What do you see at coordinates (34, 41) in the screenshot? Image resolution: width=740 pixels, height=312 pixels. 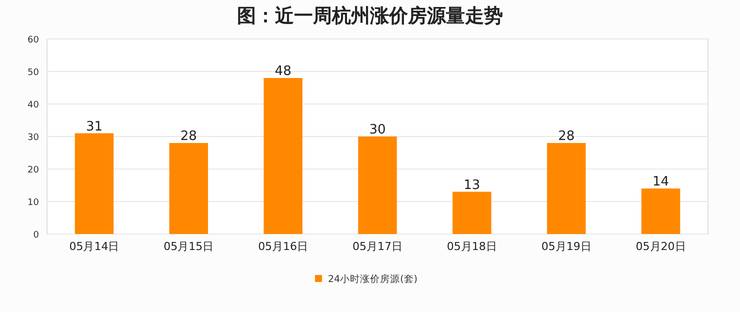 I see `y-tick-label: 60` at bounding box center [34, 41].